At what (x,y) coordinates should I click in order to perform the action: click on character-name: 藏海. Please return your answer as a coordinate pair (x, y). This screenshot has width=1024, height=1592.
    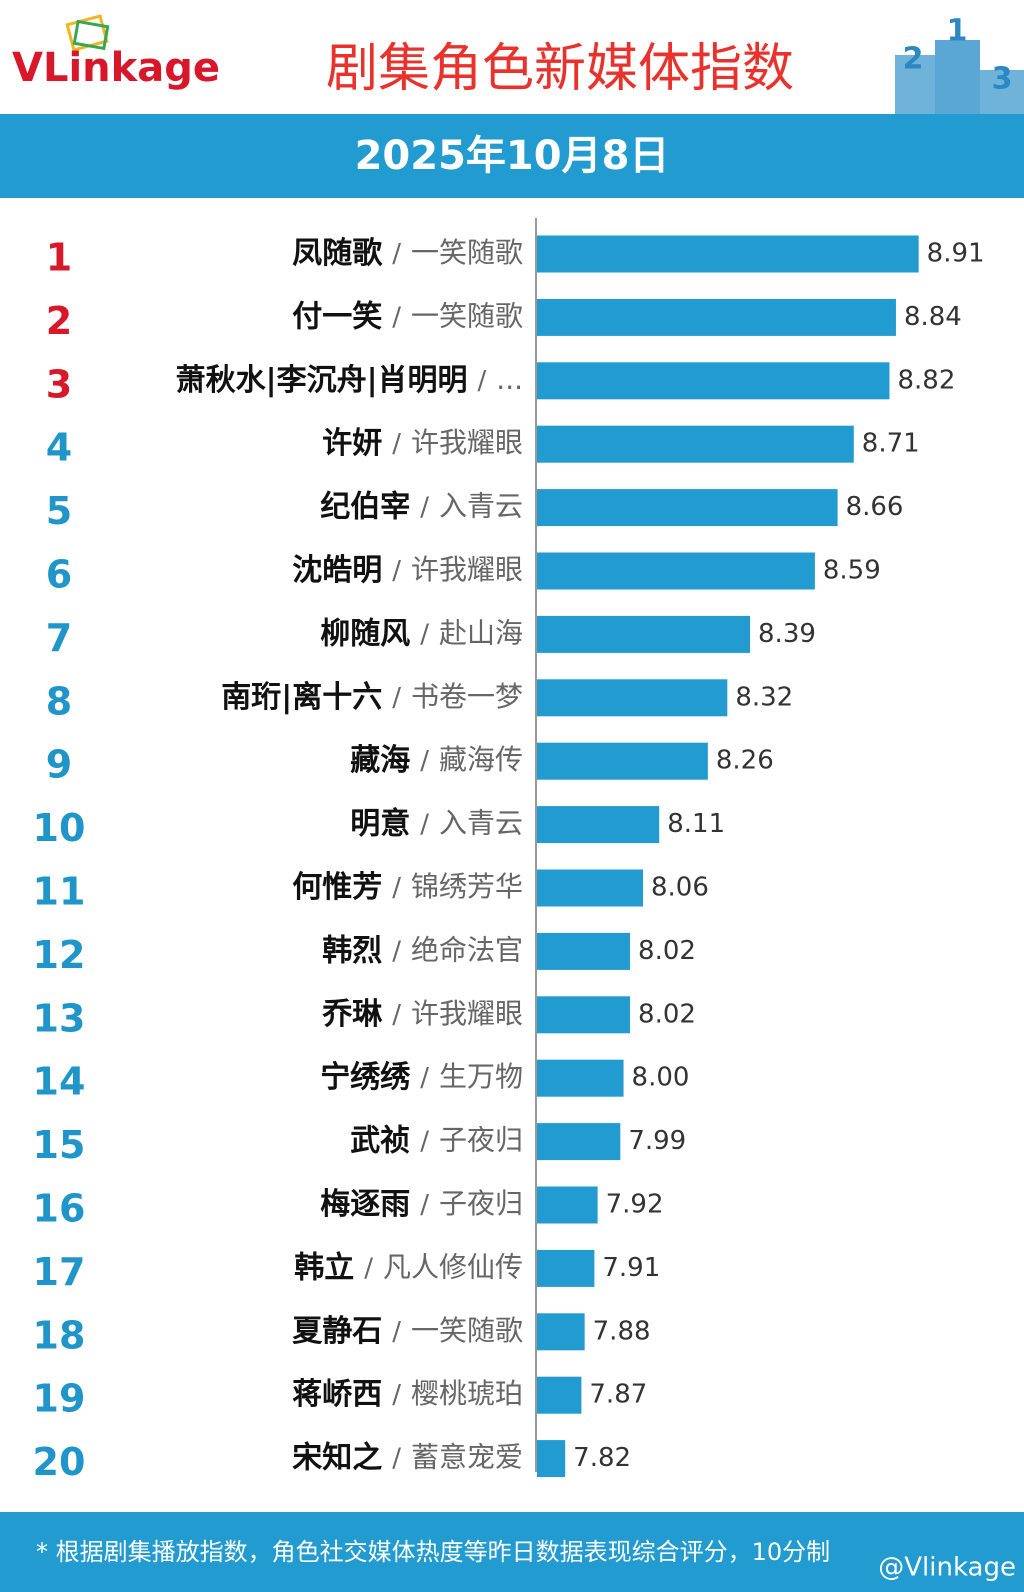
    Looking at the image, I should click on (380, 760).